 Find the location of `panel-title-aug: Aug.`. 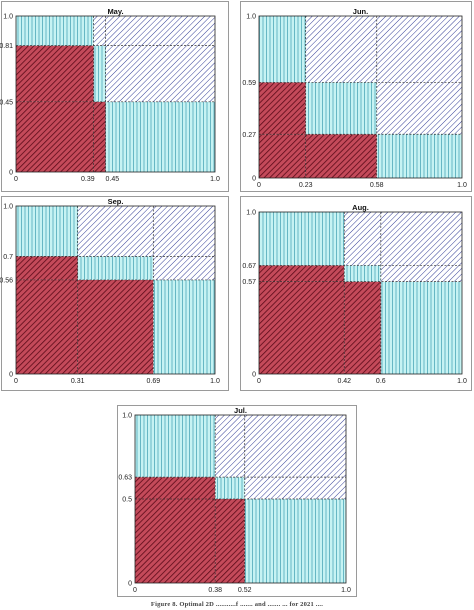

panel-title-aug: Aug. is located at coordinates (360, 207).